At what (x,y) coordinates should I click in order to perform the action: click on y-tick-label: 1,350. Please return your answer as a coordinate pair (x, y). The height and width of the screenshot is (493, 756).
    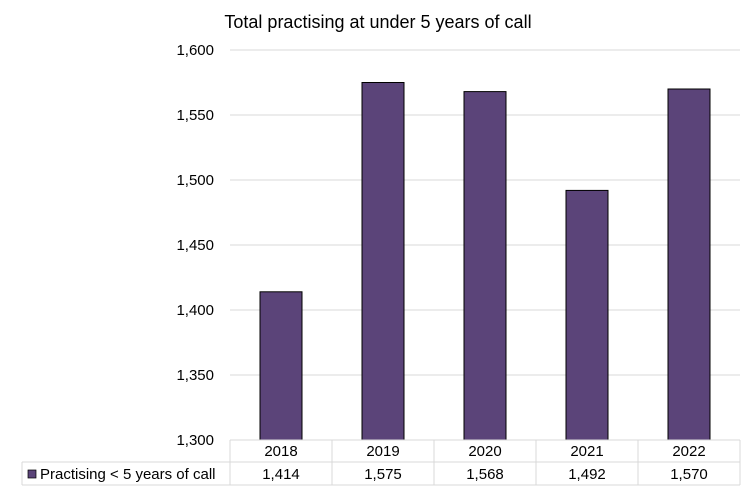
    Looking at the image, I should click on (195, 375).